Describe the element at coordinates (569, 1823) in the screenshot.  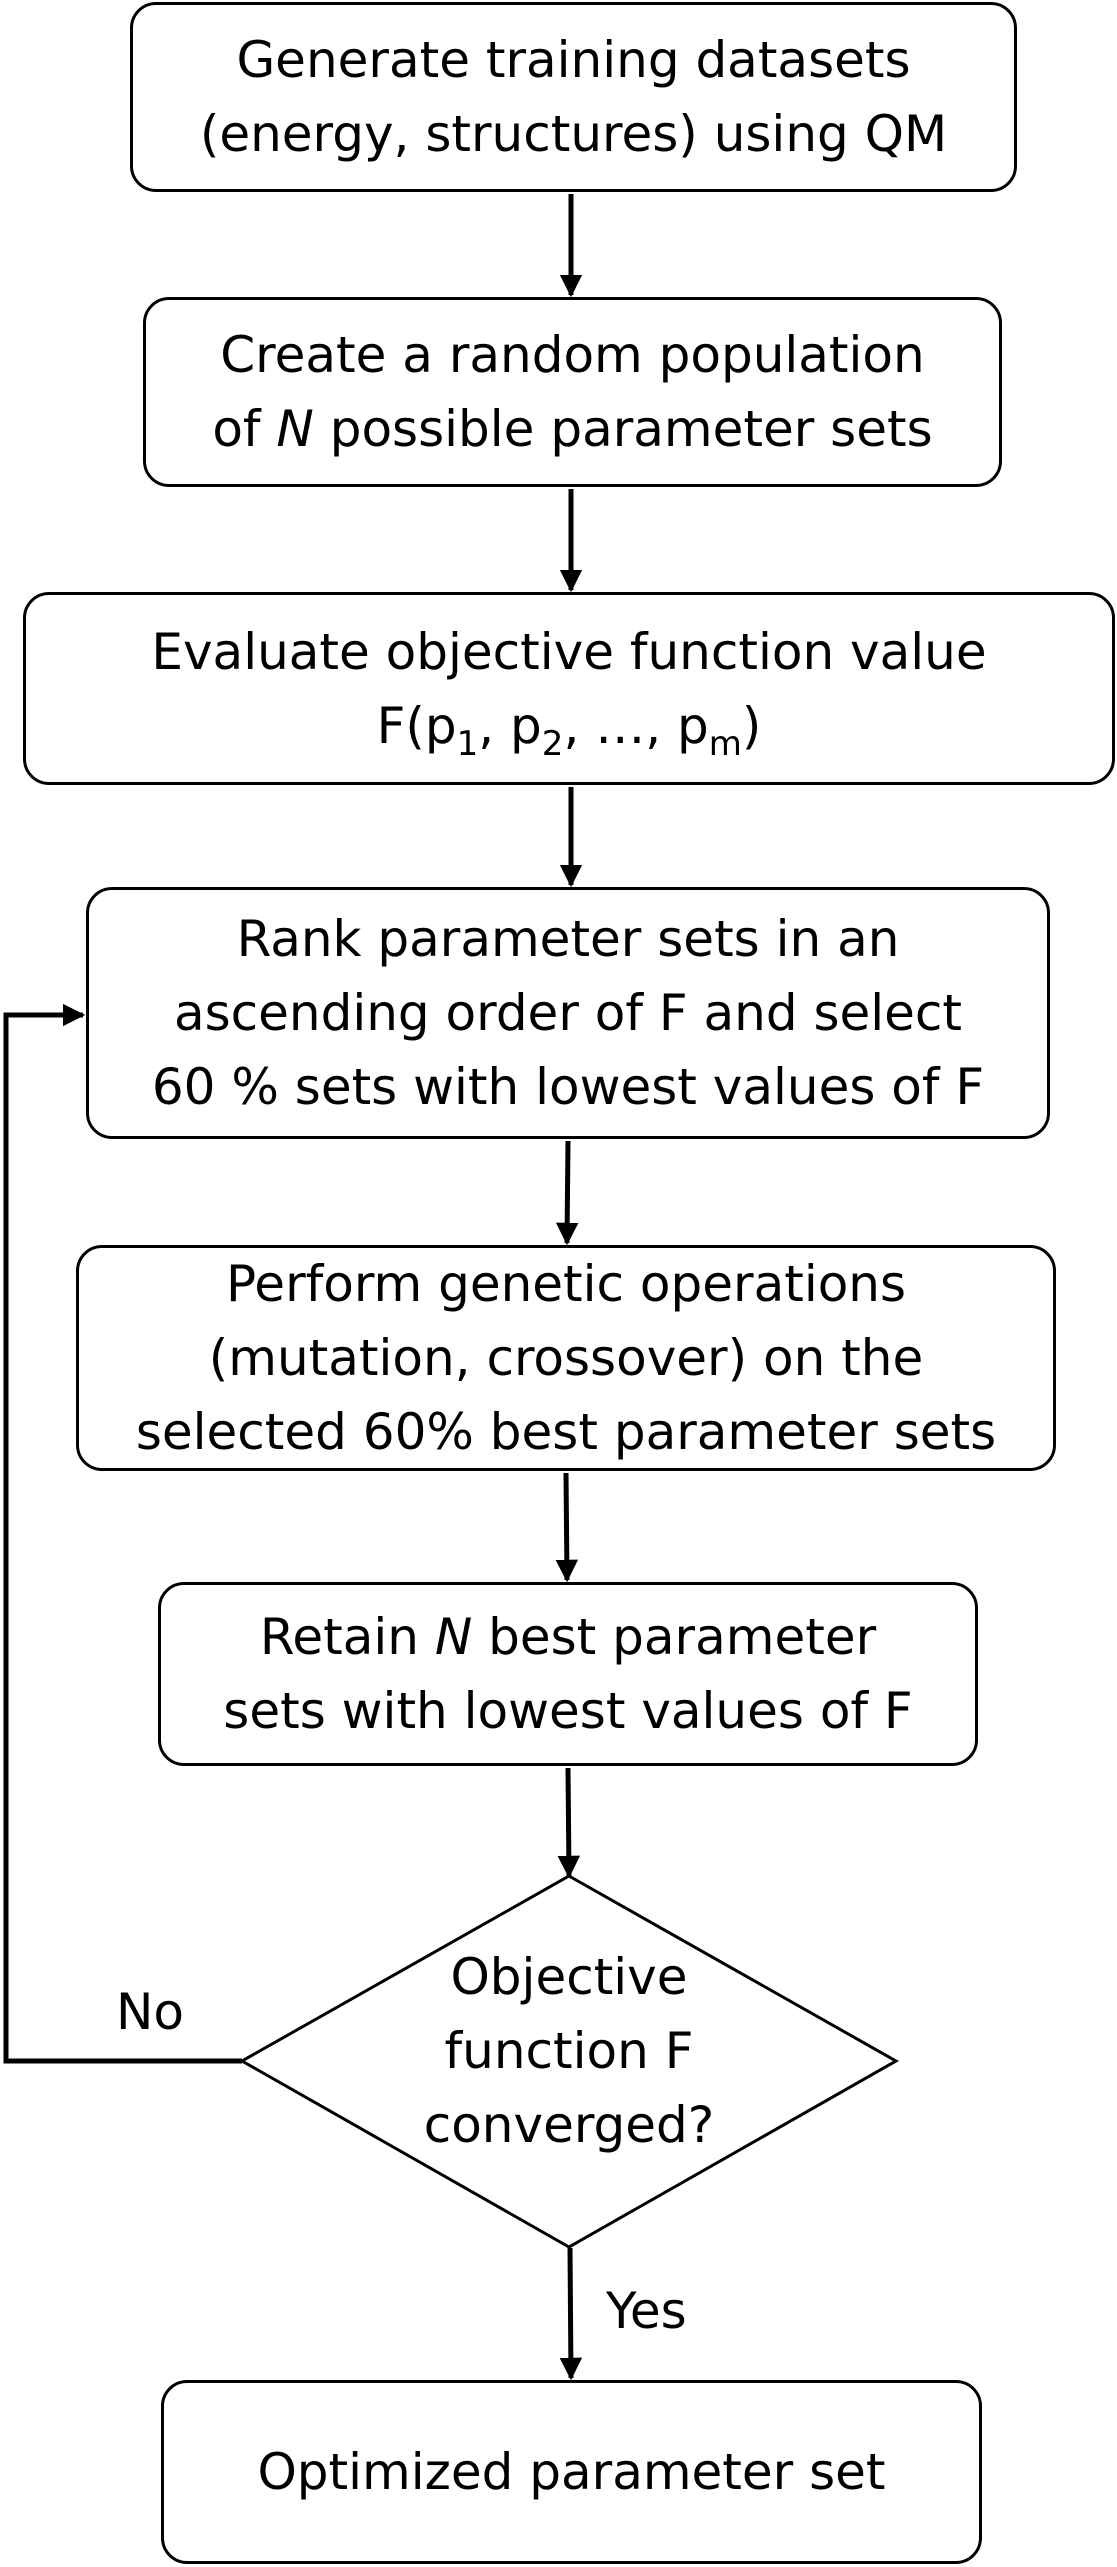
I see `arrow-retain-to-decision` at that location.